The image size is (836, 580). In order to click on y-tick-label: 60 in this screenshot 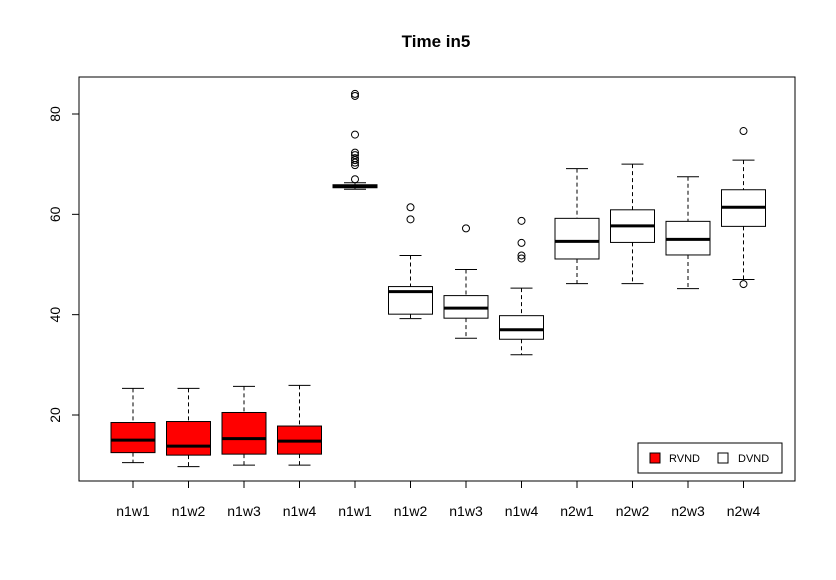, I will do `click(55, 214)`.